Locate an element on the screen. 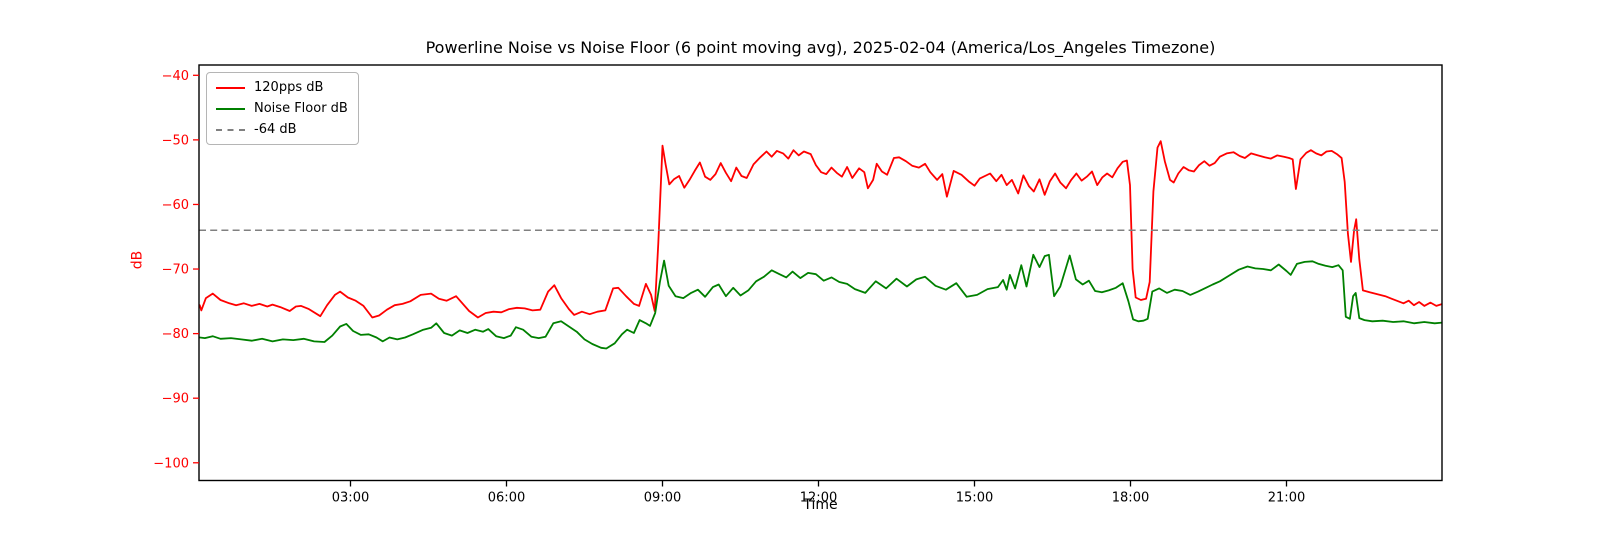  x-tick-label: 18:00 is located at coordinates (1130, 498).